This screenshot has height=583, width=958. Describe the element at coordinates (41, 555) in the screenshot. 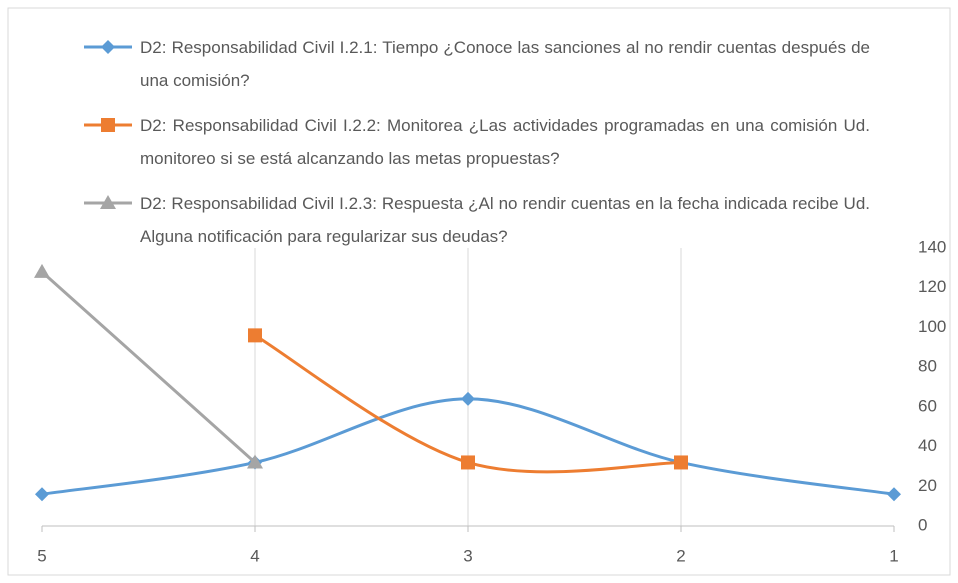

I see `x-tick-label: 5` at that location.